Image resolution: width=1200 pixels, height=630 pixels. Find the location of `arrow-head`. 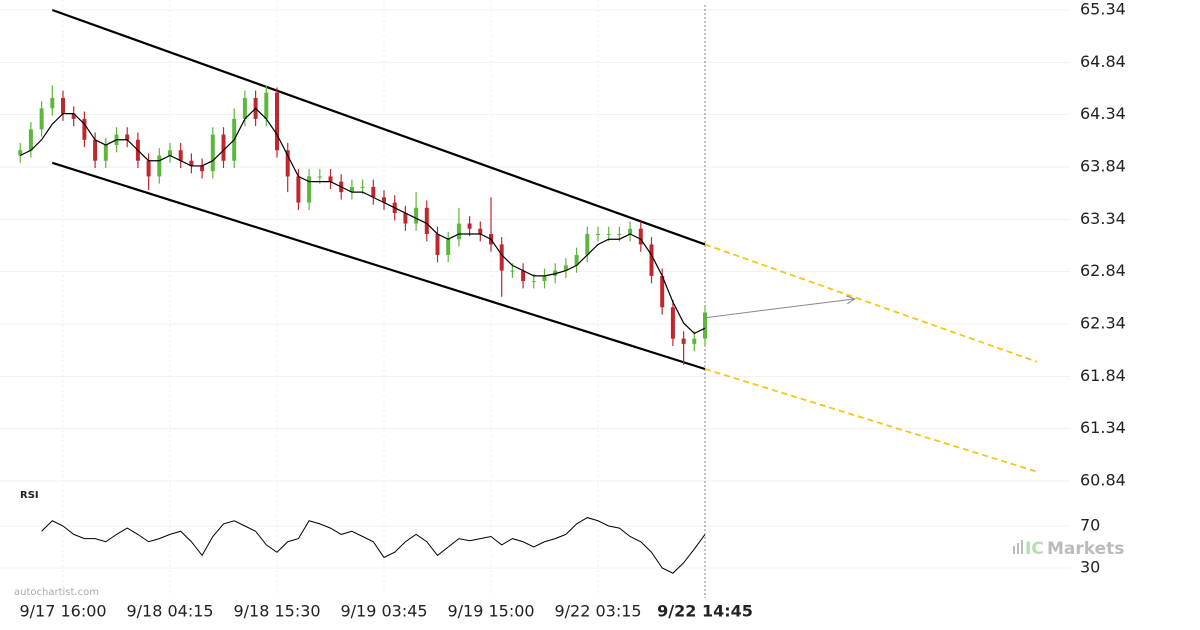

arrow-head is located at coordinates (851, 300).